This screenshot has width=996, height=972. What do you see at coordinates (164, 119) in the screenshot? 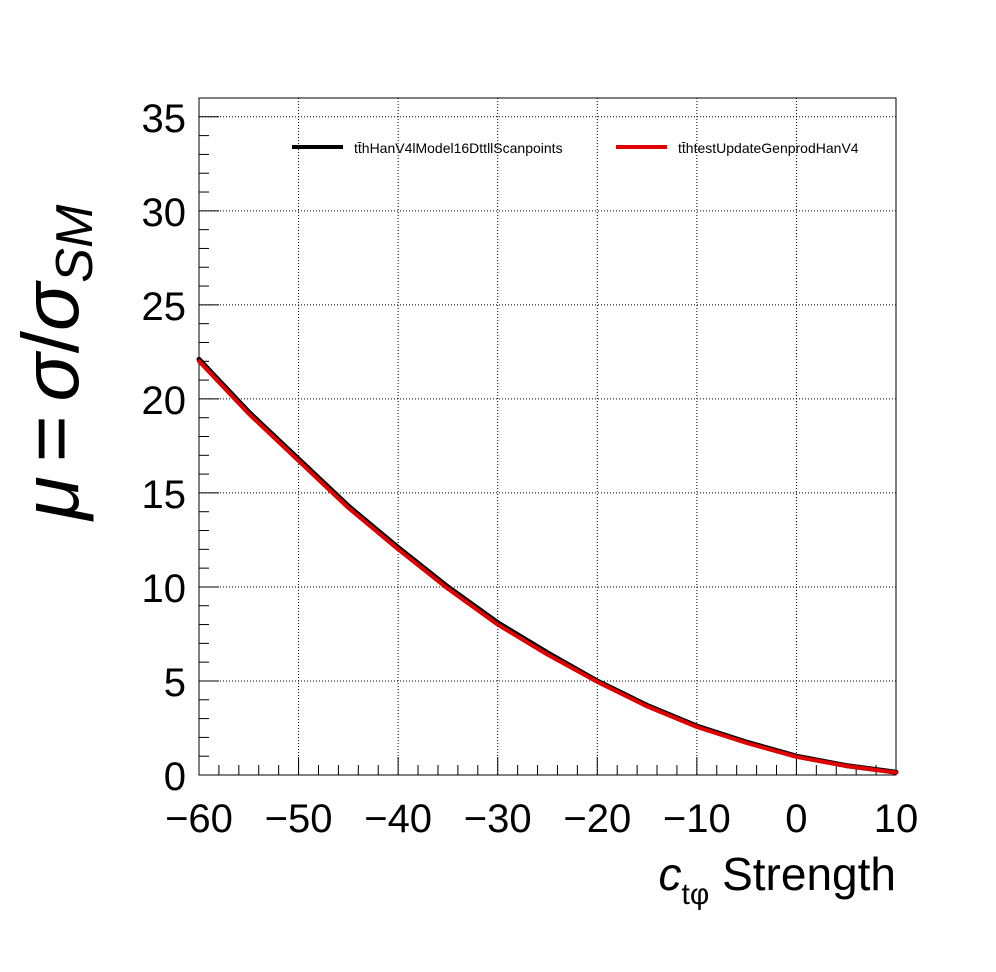
I see `y-tick-label: 35` at bounding box center [164, 119].